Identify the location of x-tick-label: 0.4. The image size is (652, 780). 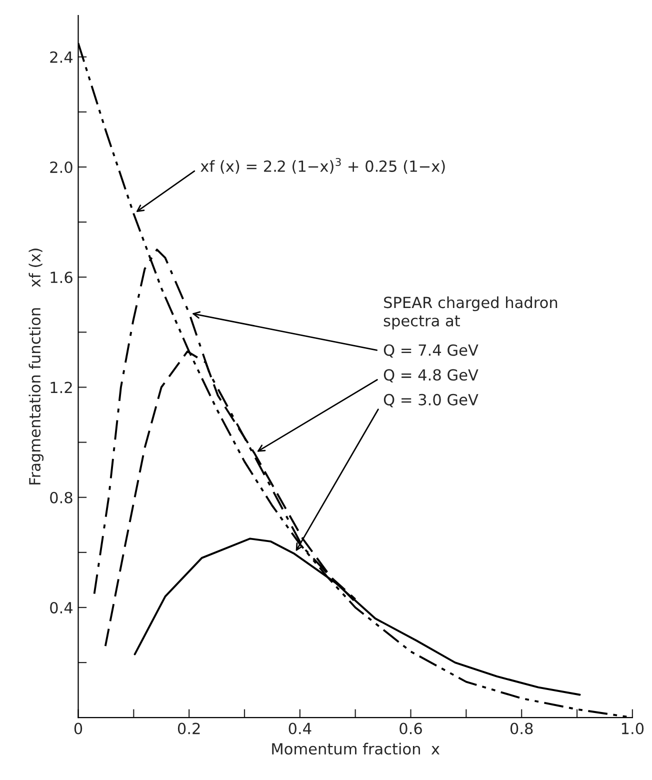
(300, 728).